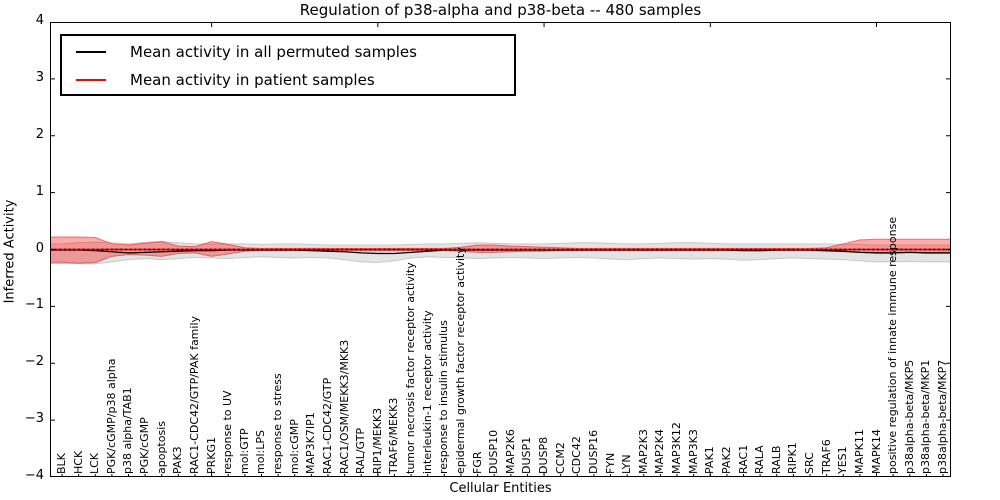 The image size is (1000, 500). I want to click on x-tick-label: mol:cGMP, so click(294, 446).